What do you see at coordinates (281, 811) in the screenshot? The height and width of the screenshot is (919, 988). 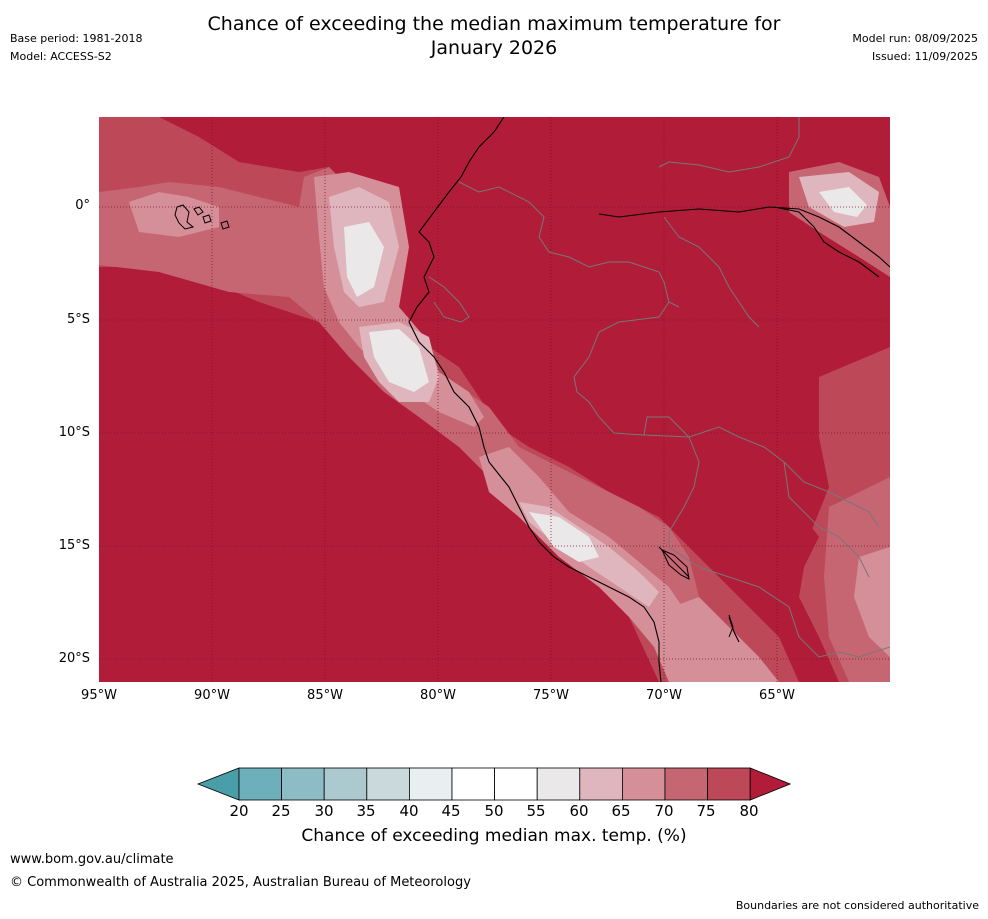 I see `colorbar-tick-25: 25` at bounding box center [281, 811].